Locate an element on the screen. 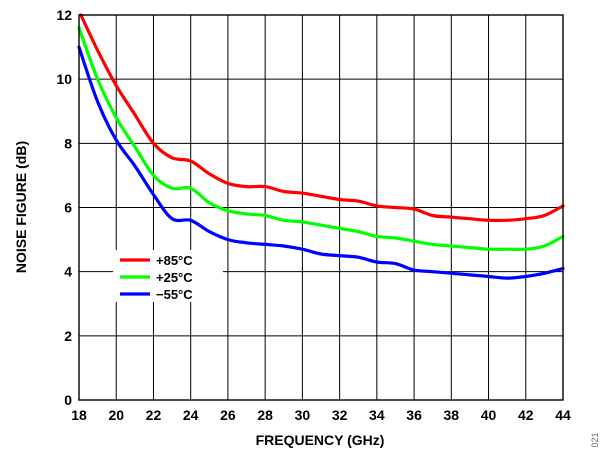 This screenshot has height=450, width=605. y-axis-ticks: 0 2 4 6 8 10 12 is located at coordinates (64, 207).